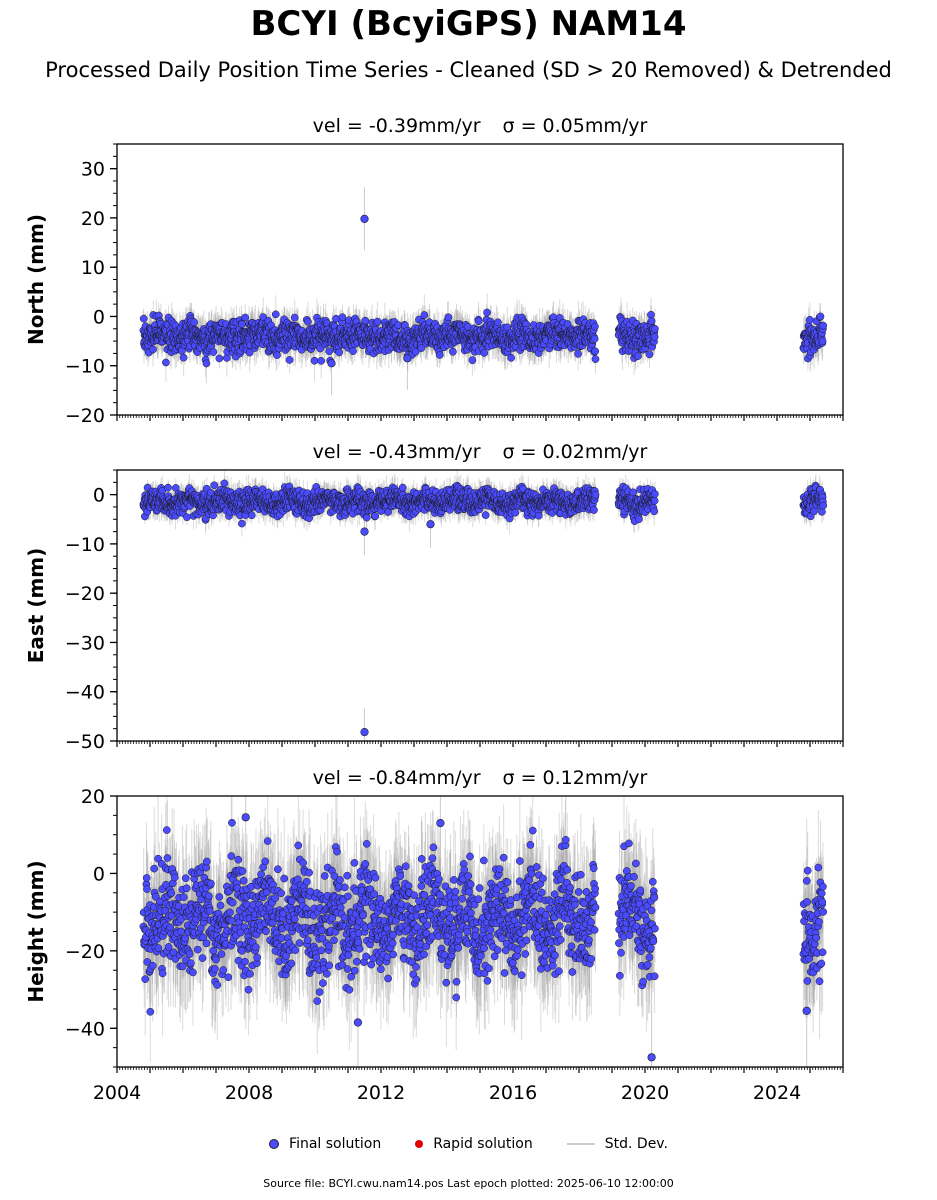 This screenshot has height=1200, width=937. Describe the element at coordinates (85, 367) in the screenshot. I see `y-tick-label: −10` at that location.